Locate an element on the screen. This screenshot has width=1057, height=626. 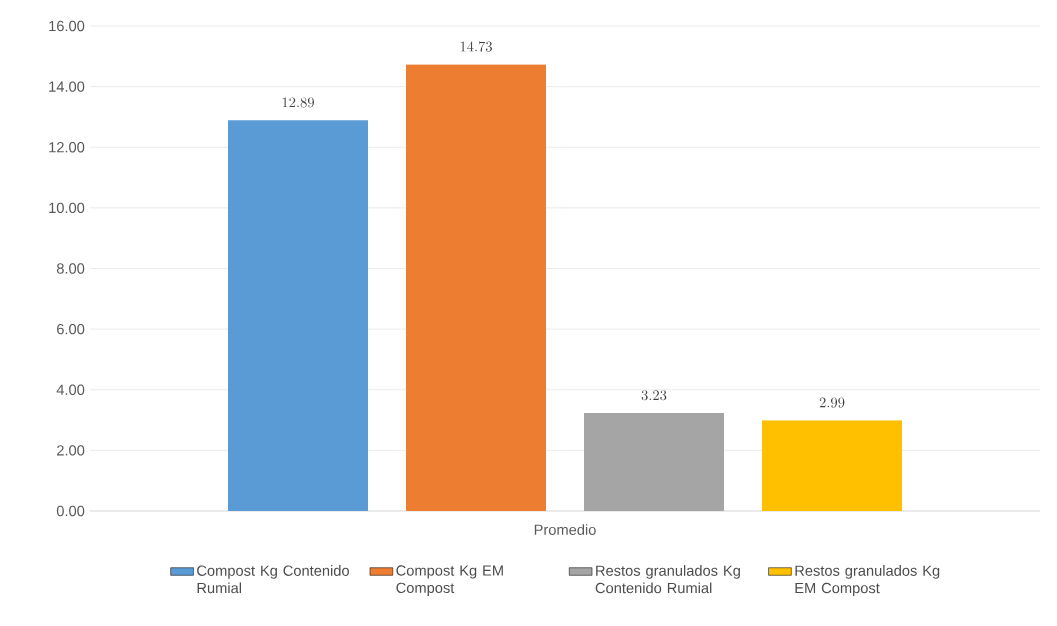
y-tick-label: 4.00 is located at coordinates (70, 389).